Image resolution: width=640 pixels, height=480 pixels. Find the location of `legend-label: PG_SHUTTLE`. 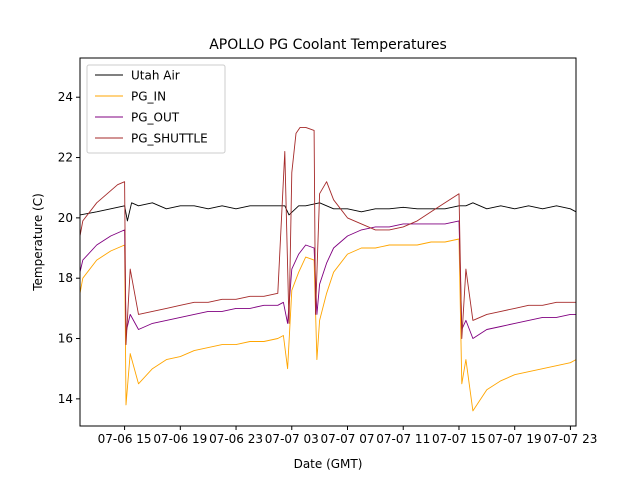

legend-label: PG_SHUTTLE is located at coordinates (169, 139).